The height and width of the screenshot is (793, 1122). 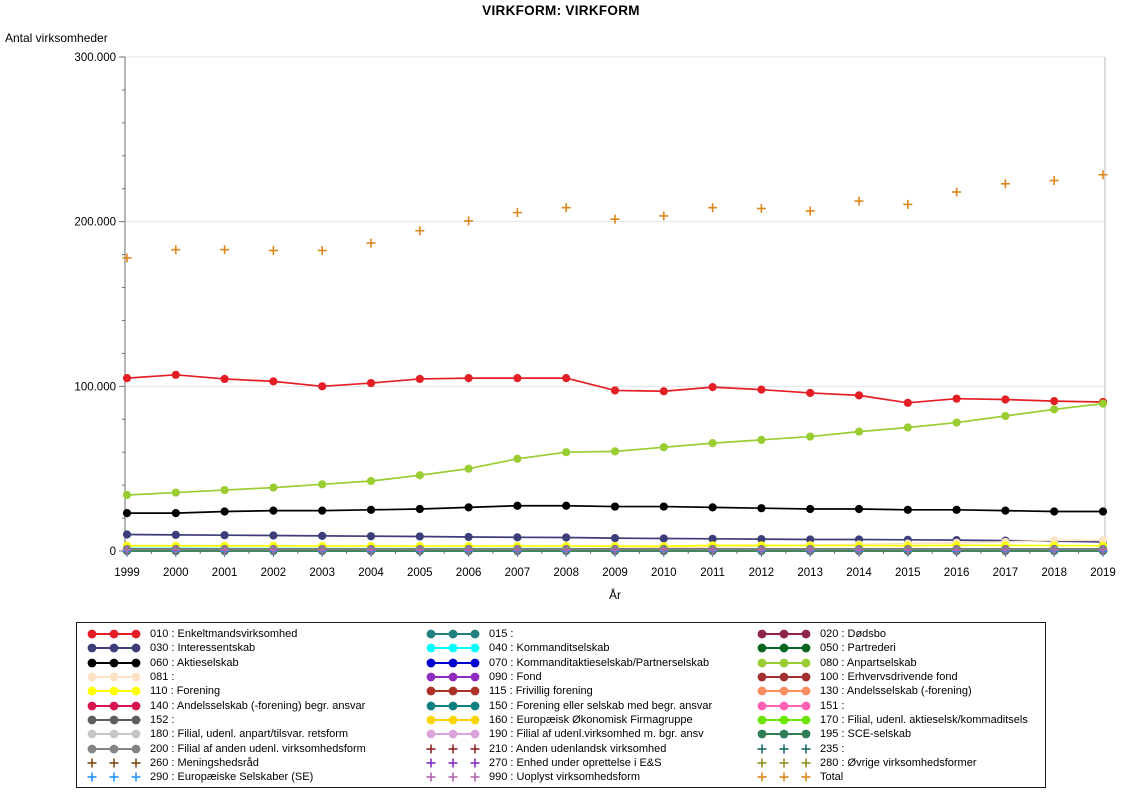 I want to click on x-tick-label: 2004, so click(x=371, y=573).